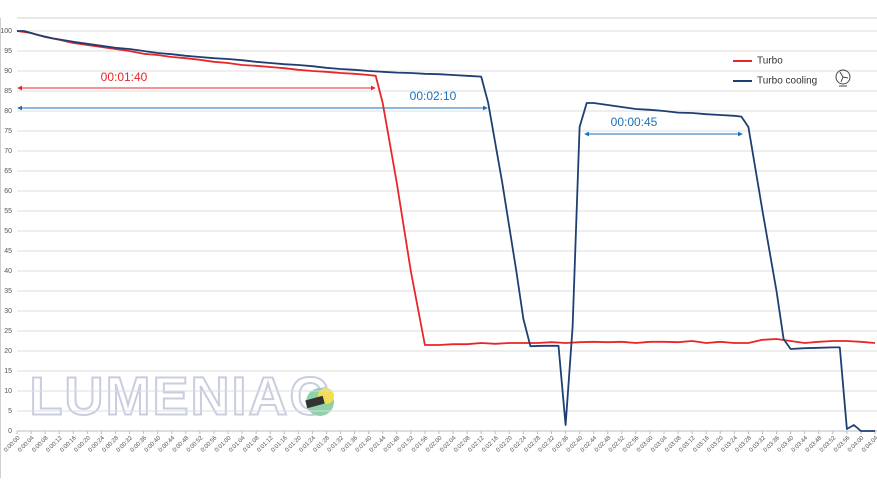 The image size is (877, 493). I want to click on watermark: LUMENIAC, so click(180, 396).